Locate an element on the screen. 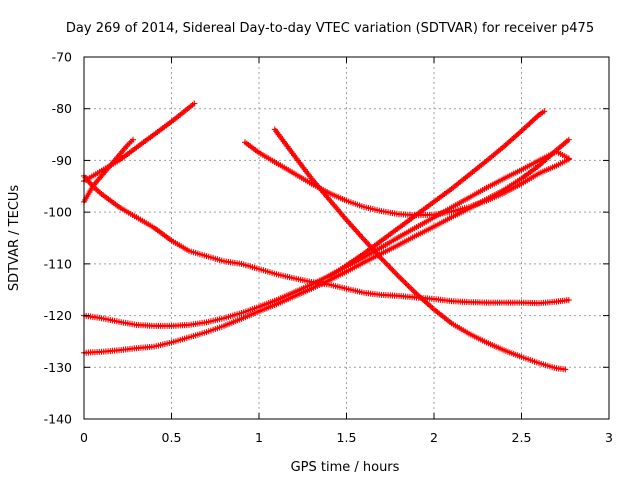 Image resolution: width=640 pixels, height=480 pixels. x-tick-label: 0 is located at coordinates (84, 437).